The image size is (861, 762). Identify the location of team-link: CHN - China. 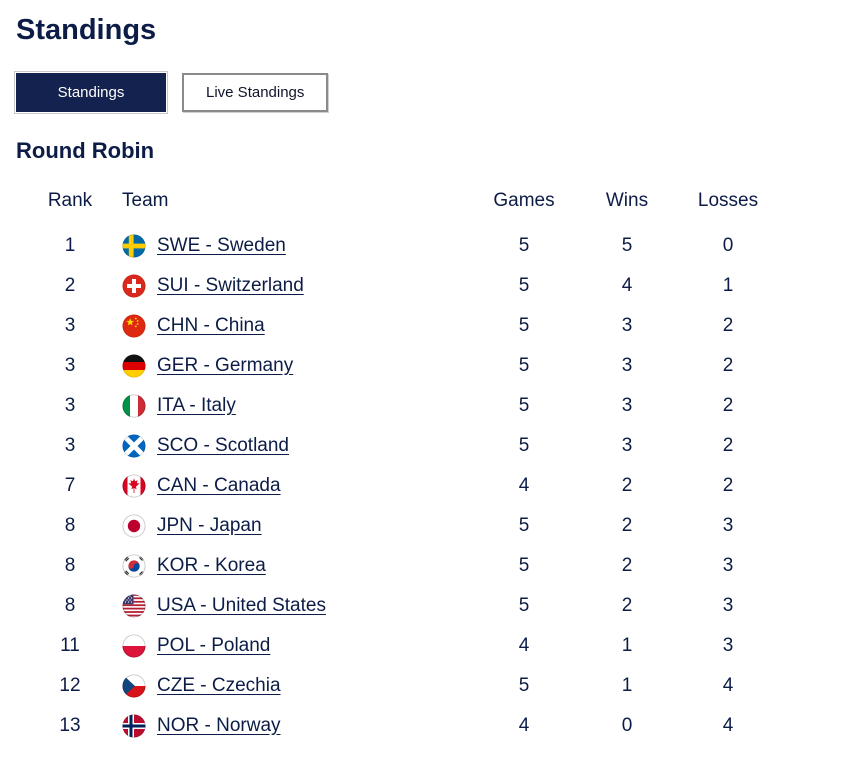
(211, 325).